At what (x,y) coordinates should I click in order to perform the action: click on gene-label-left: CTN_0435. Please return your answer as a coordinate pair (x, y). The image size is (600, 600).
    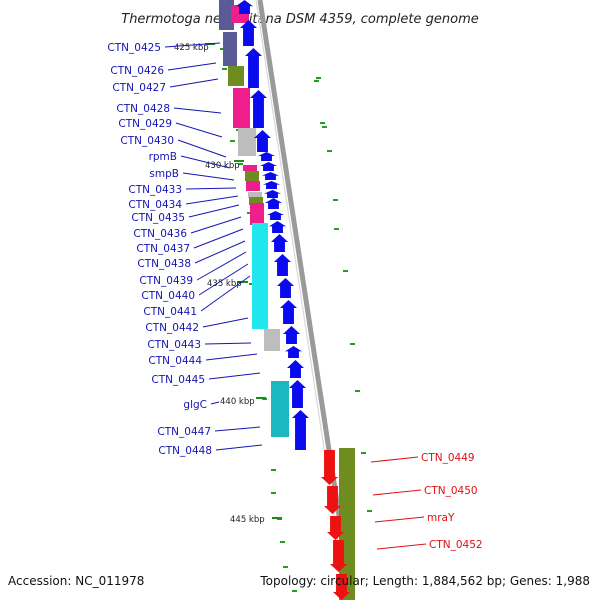
    Looking at the image, I should click on (158, 218).